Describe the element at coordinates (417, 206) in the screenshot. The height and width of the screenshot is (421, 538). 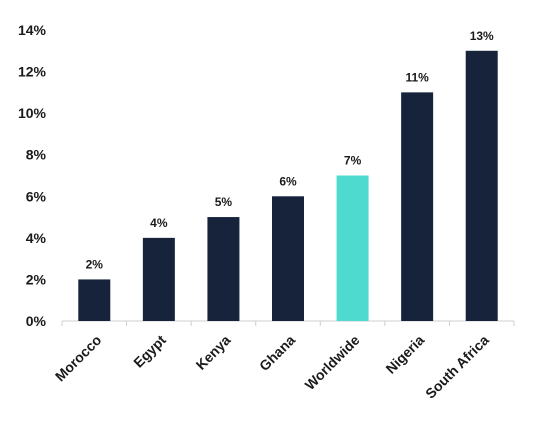
I see `bar-nigeria` at that location.